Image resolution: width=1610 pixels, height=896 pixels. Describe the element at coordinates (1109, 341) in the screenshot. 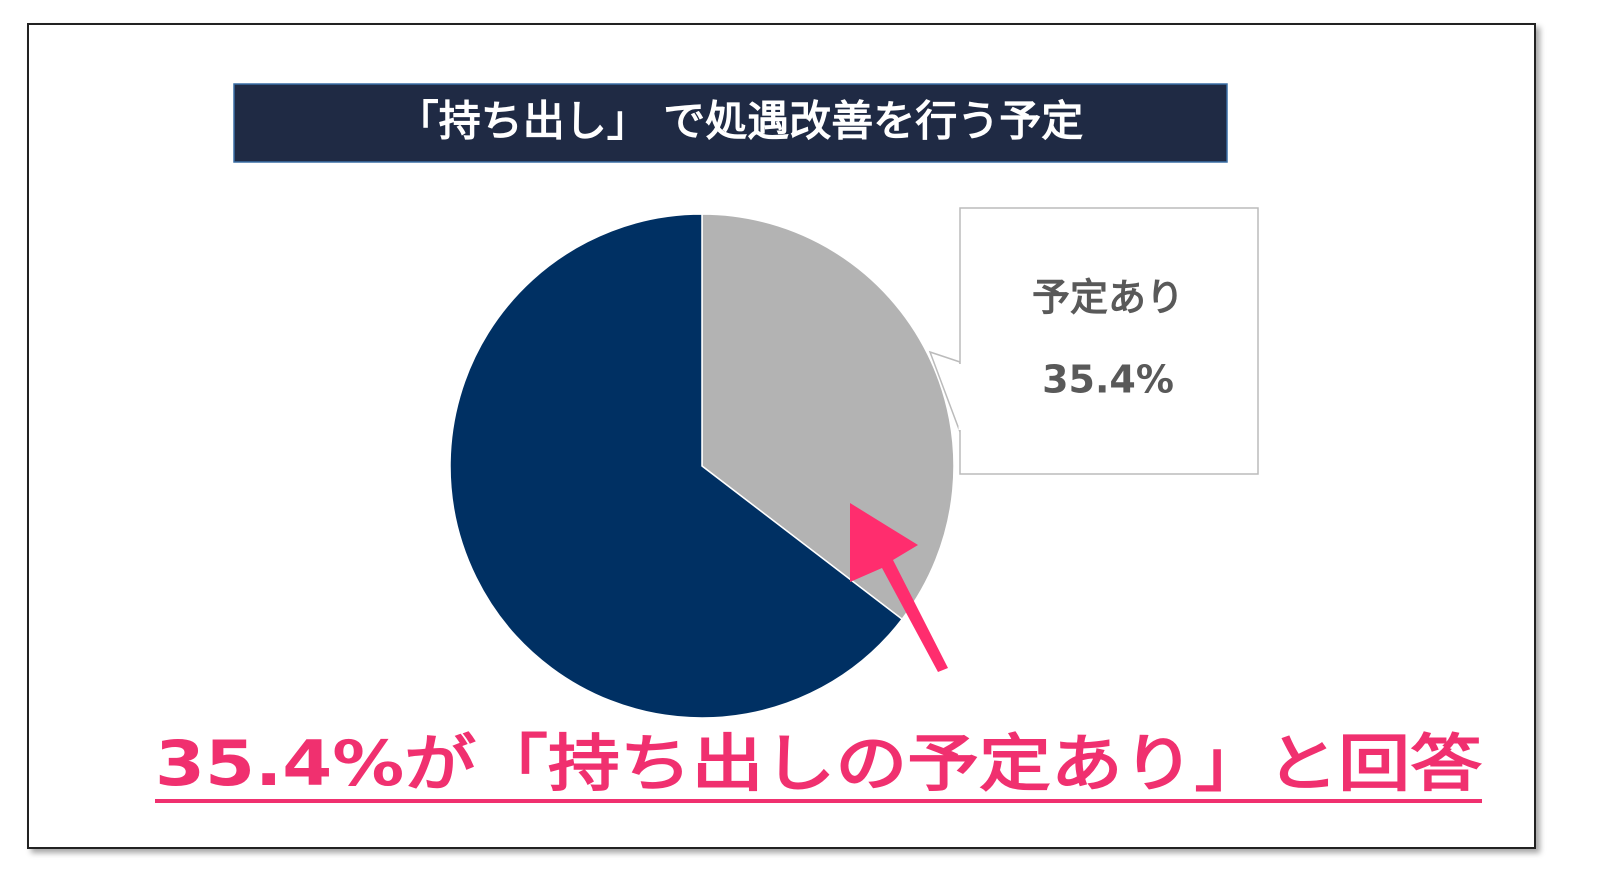

I see `callout-box` at that location.